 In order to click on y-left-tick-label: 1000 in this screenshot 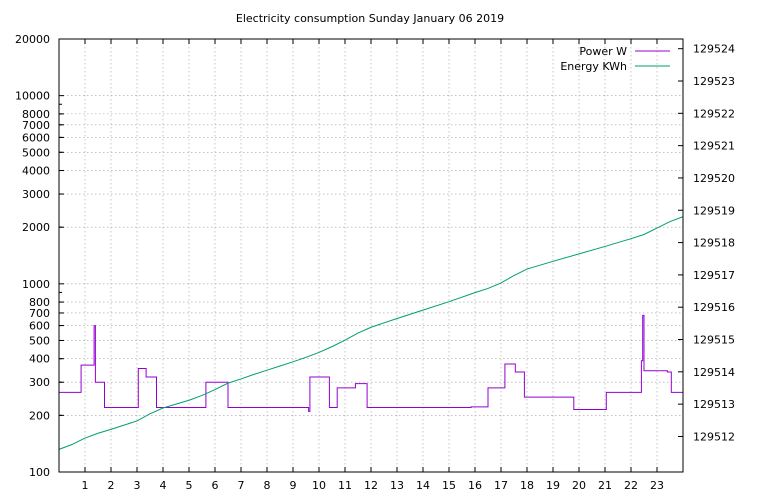, I will do `click(36, 284)`.